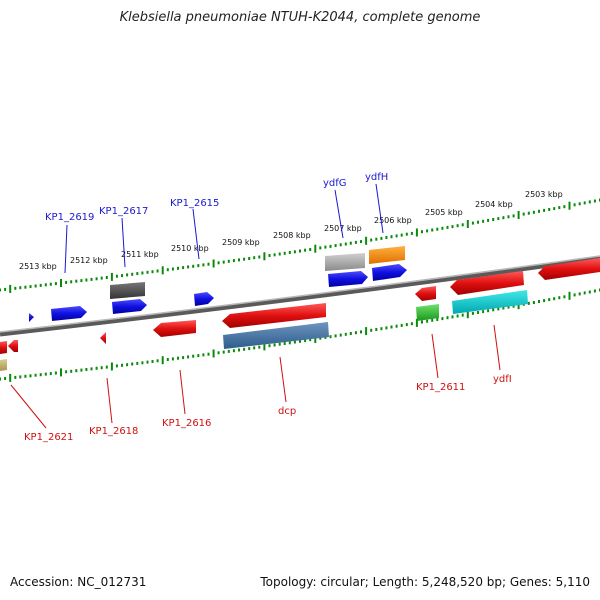 The width and height of the screenshot is (600, 600). What do you see at coordinates (48, 437) in the screenshot?
I see `gene-label-kp1-2621: KP1_2621` at bounding box center [48, 437].